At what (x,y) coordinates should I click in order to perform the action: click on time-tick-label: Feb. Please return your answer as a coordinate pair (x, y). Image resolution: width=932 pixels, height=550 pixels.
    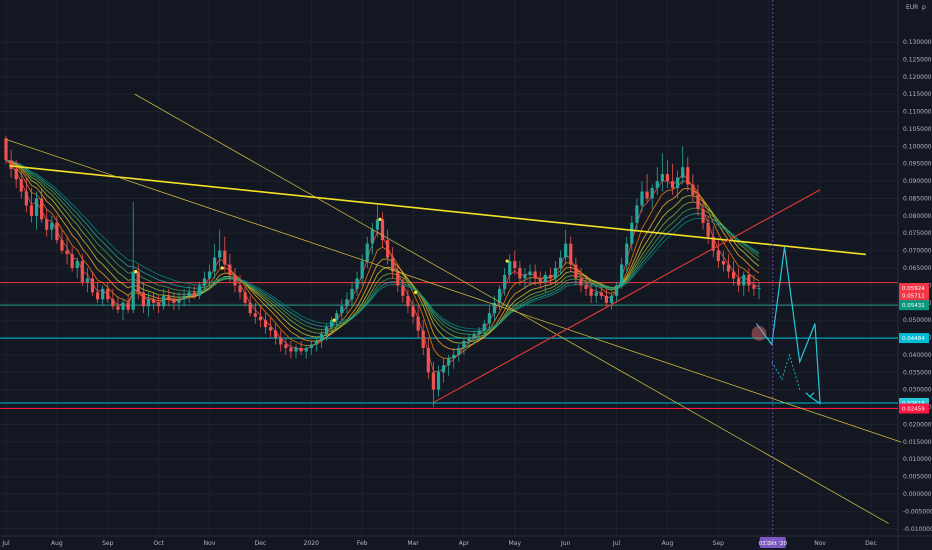
    Looking at the image, I should click on (362, 543).